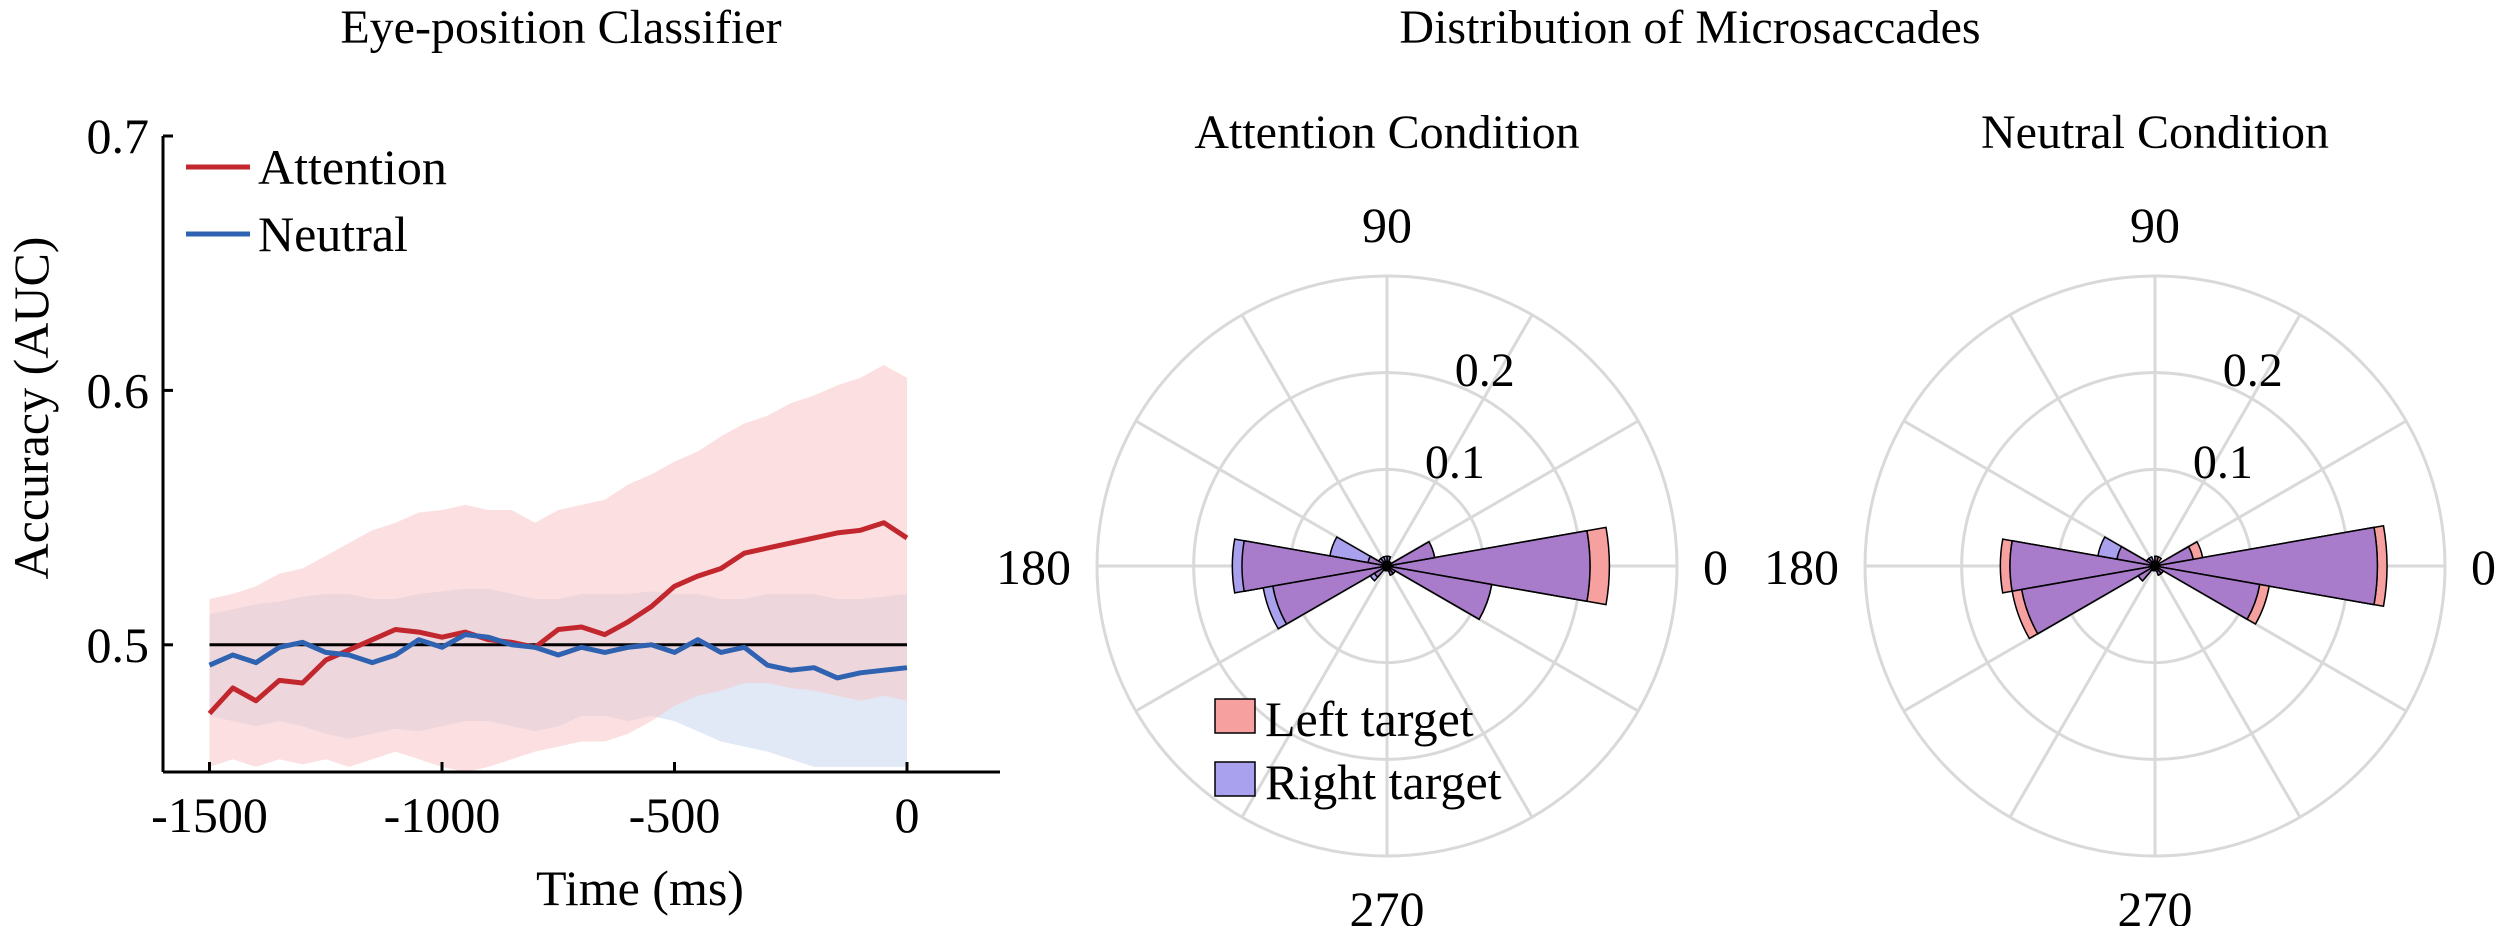 This screenshot has height=926, width=2500. I want to click on y-tick-label: 0.7, so click(118, 136).